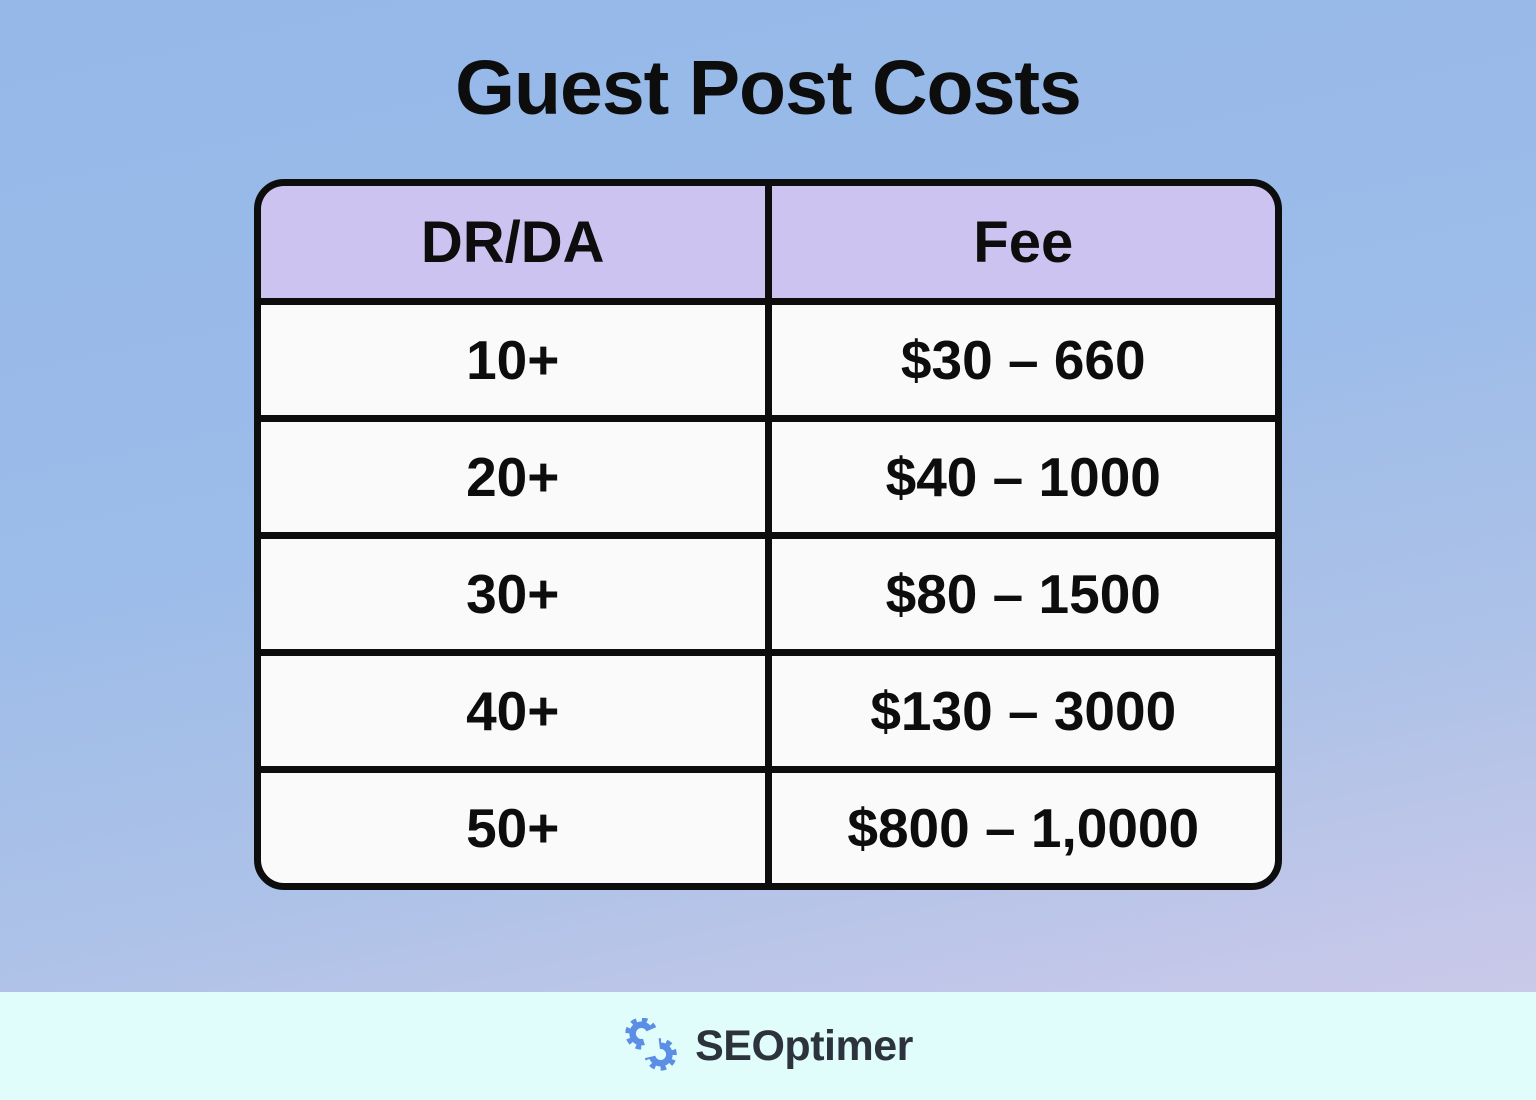  What do you see at coordinates (513, 242) in the screenshot?
I see `table-header-drda: DR/DA` at bounding box center [513, 242].